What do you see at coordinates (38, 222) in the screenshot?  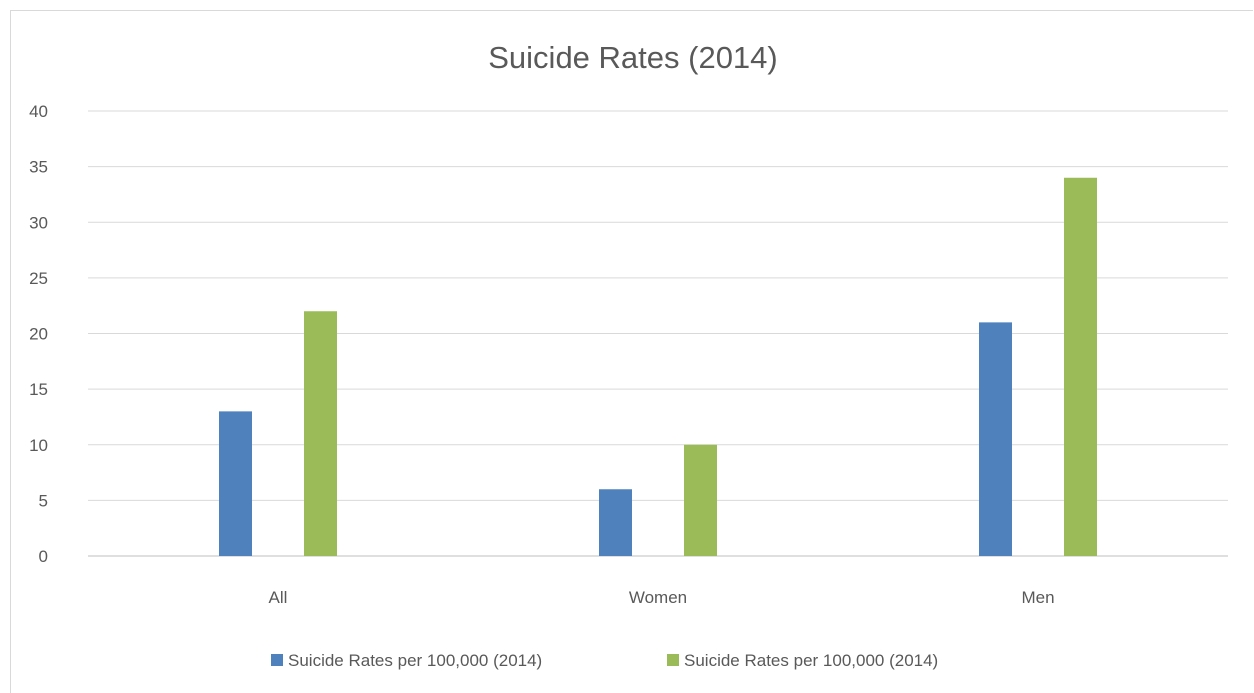 I see `y-tick-label: 30` at bounding box center [38, 222].